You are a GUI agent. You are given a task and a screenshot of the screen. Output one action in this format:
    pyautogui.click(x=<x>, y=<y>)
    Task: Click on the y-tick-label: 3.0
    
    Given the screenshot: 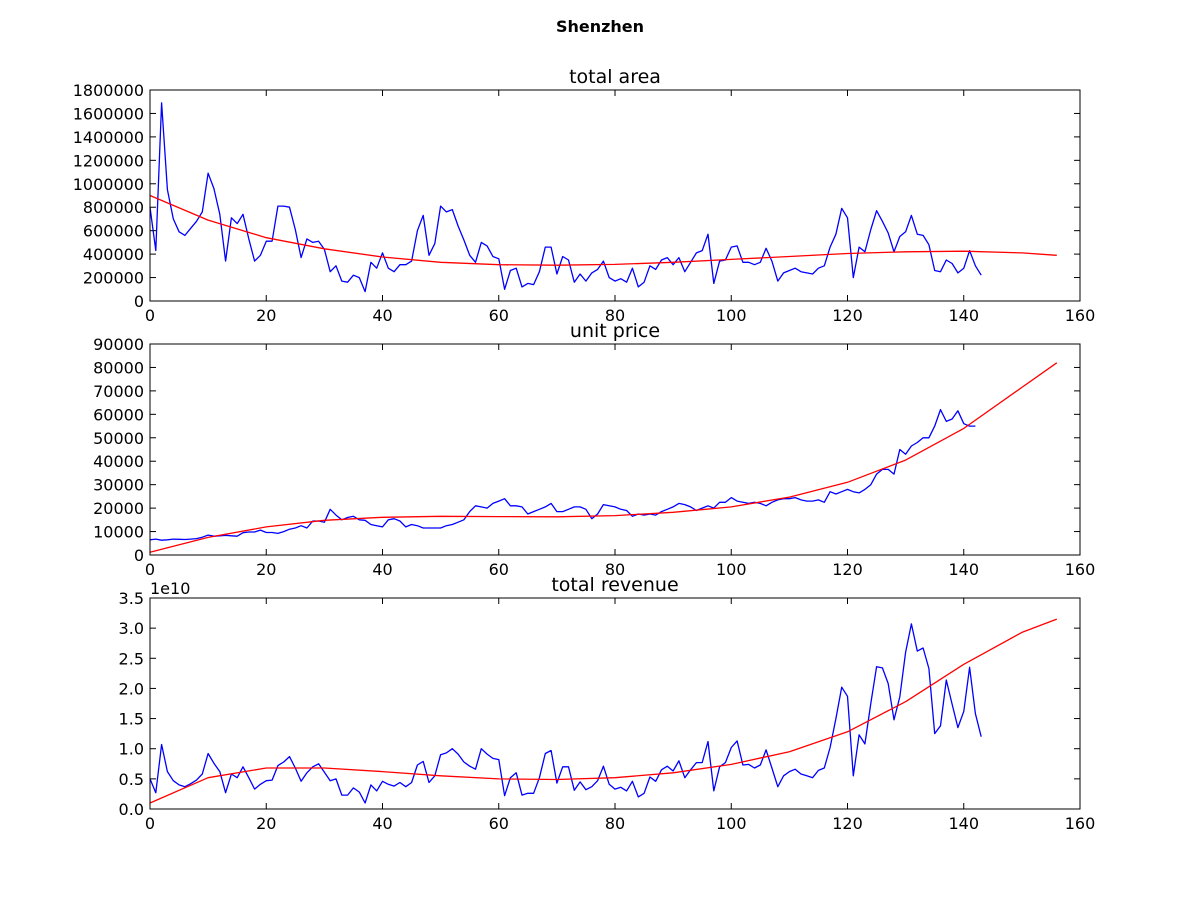 What is the action you would take?
    pyautogui.click(x=131, y=628)
    